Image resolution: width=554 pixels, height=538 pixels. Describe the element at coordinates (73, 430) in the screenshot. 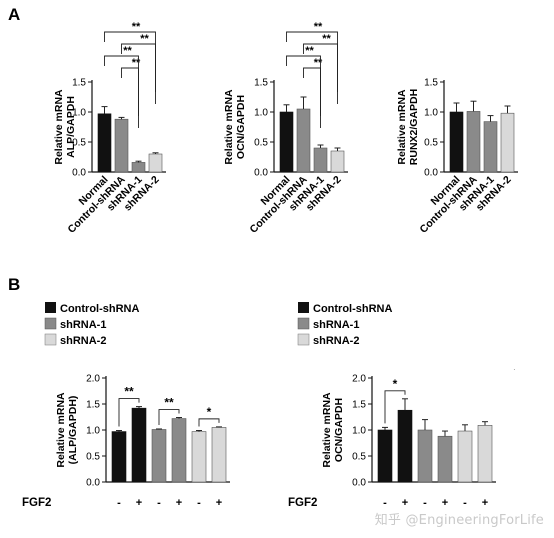

I see `y-axis-label-line: (ALP/GAPDH)` at that location.